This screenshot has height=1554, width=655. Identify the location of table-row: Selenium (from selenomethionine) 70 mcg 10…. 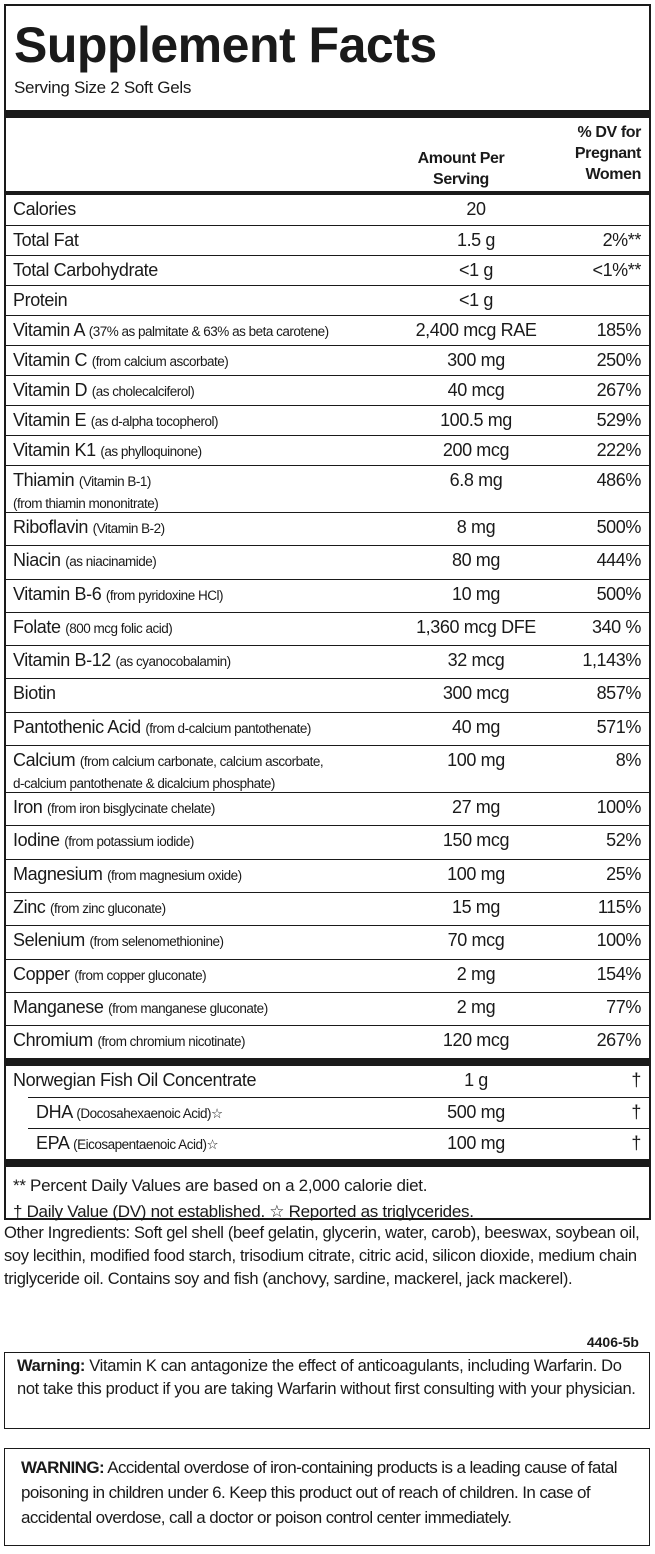
(327, 941).